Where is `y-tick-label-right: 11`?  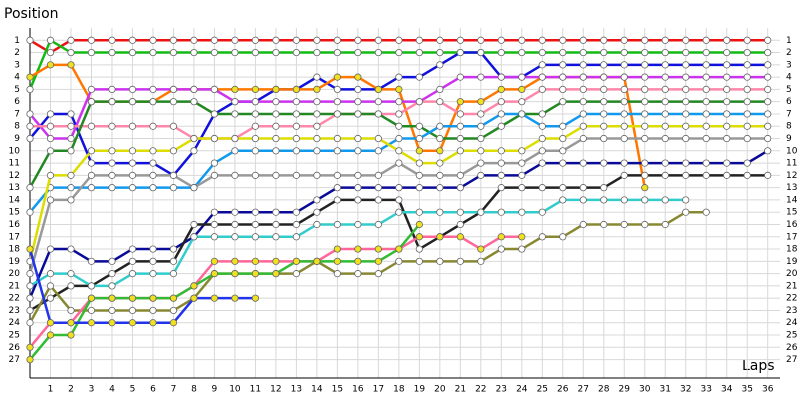 y-tick-label-right: 11 is located at coordinates (791, 164).